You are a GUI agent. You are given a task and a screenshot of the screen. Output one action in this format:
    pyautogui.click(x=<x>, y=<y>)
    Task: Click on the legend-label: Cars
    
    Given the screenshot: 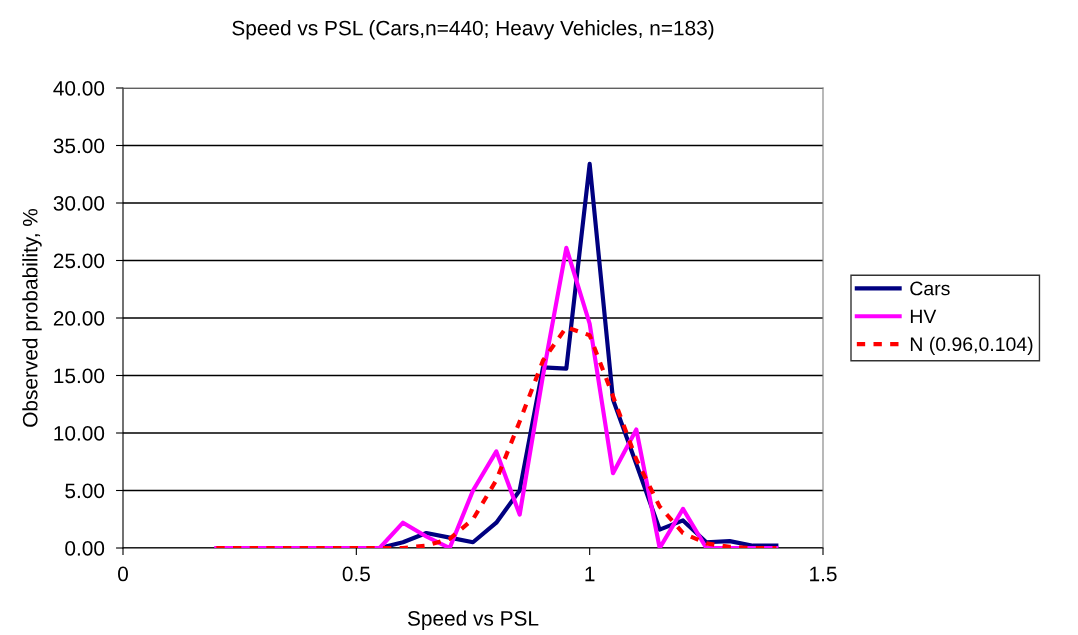 What is the action you would take?
    pyautogui.click(x=930, y=288)
    